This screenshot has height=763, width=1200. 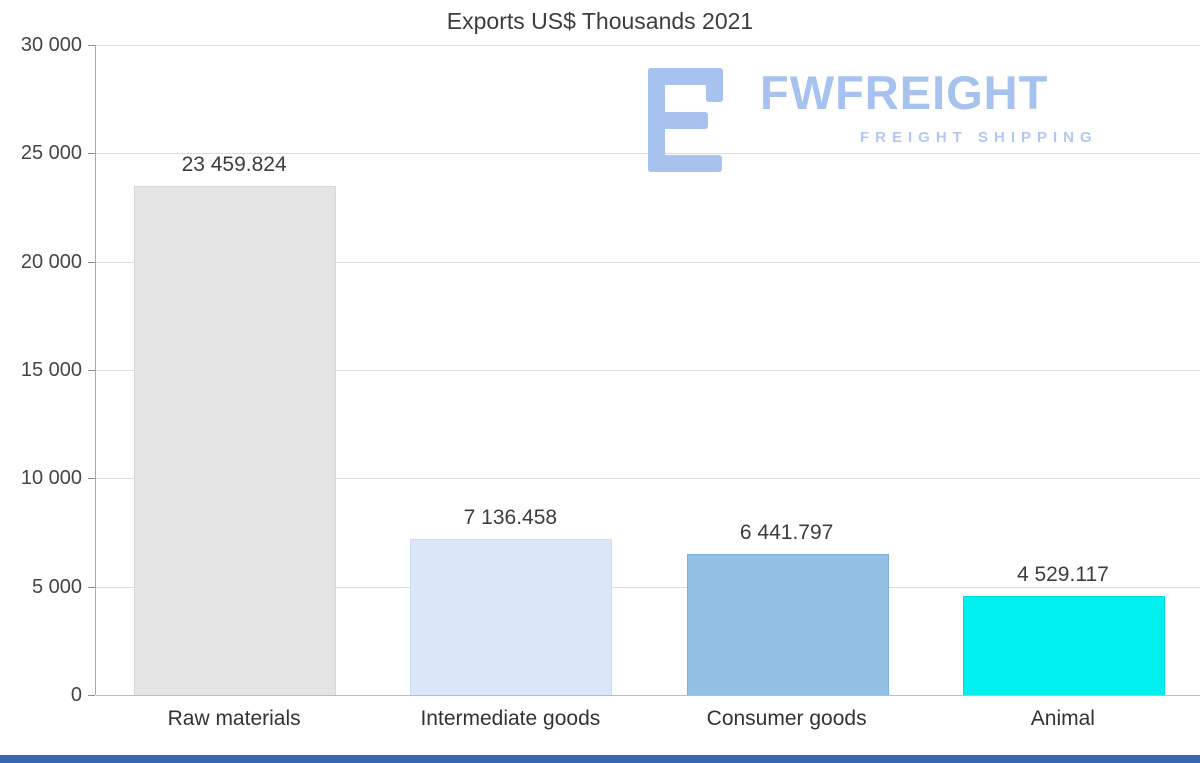 I want to click on bar-animal, so click(x=1063, y=645).